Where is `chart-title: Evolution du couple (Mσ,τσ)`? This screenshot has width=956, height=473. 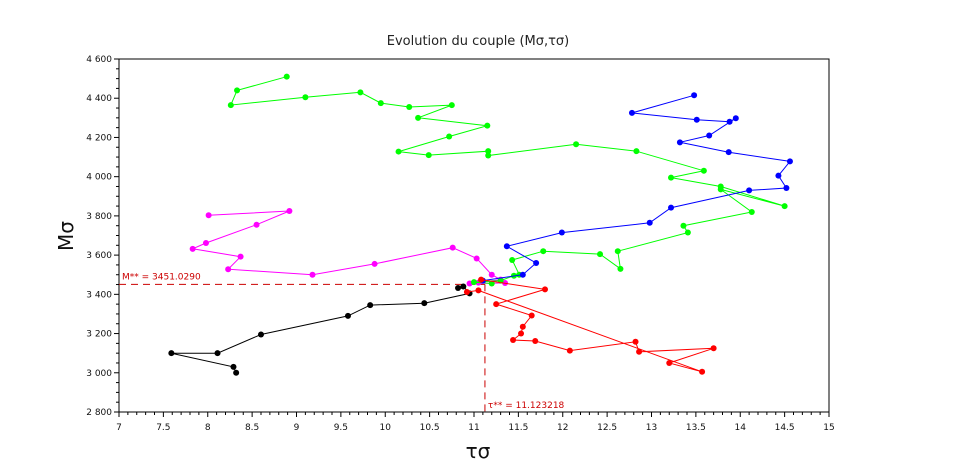 chart-title: Evolution du couple (Mσ,τσ) is located at coordinates (478, 41).